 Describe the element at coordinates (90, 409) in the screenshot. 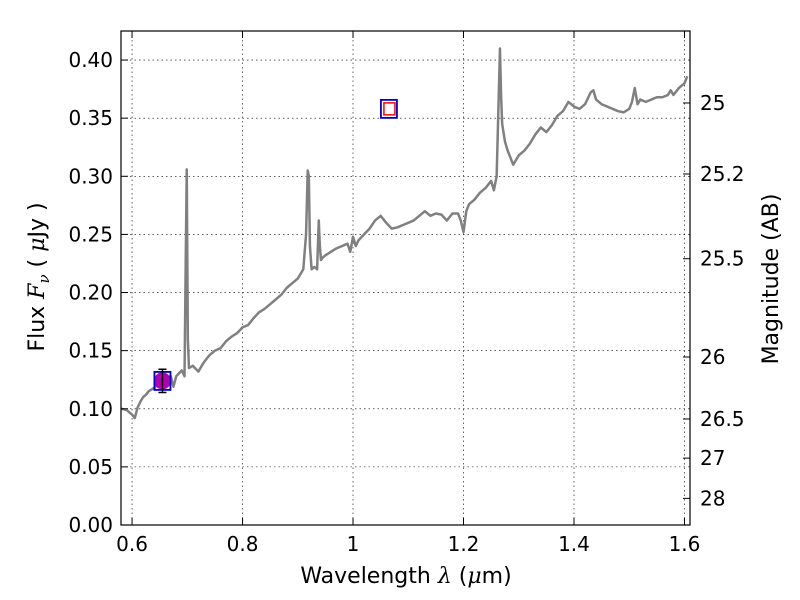

I see `y-tick-label: 0.10` at that location.